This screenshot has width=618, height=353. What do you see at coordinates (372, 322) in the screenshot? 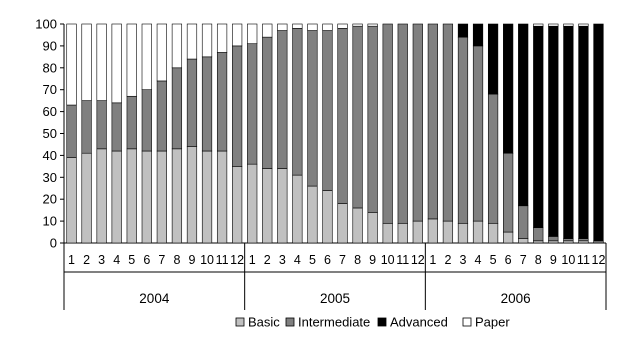
I see `chart-legend: Basic Intermediate Advanced Paper` at bounding box center [372, 322].